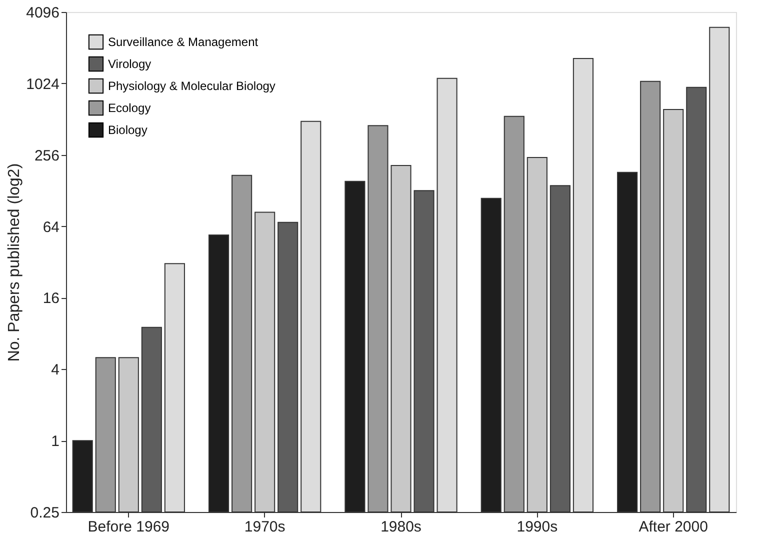 The width and height of the screenshot is (763, 551). I want to click on legend-label: Physiology & Molecular Biology, so click(192, 86).